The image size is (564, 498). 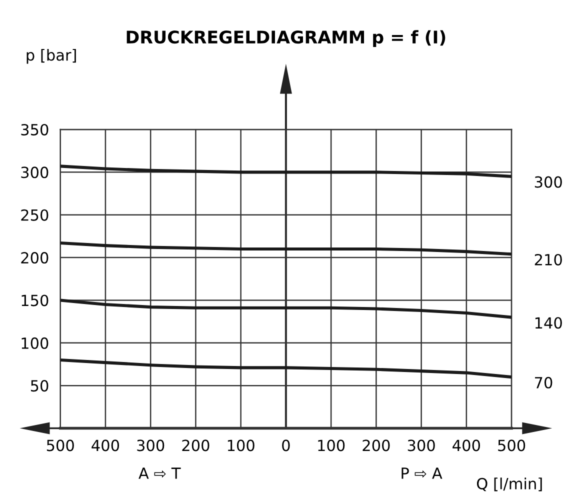 I want to click on y-tick-label: 150, so click(x=35, y=300).